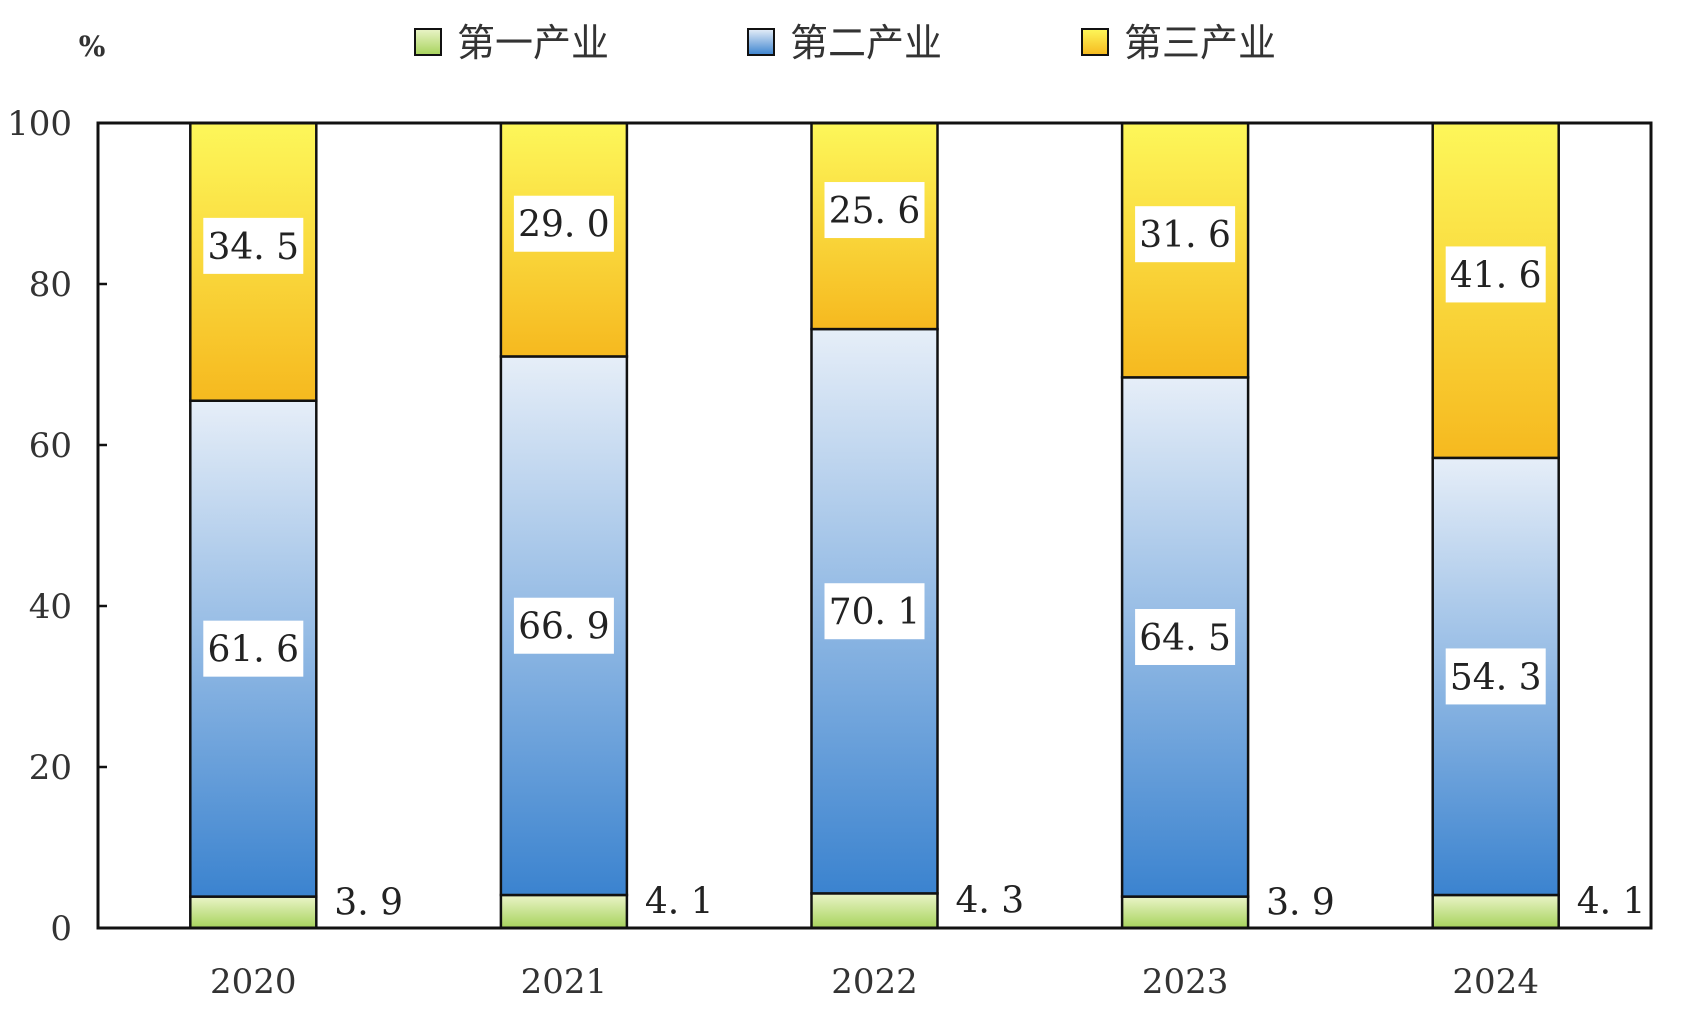  What do you see at coordinates (1200, 43) in the screenshot?
I see `legend-label-3: 第三产业` at bounding box center [1200, 43].